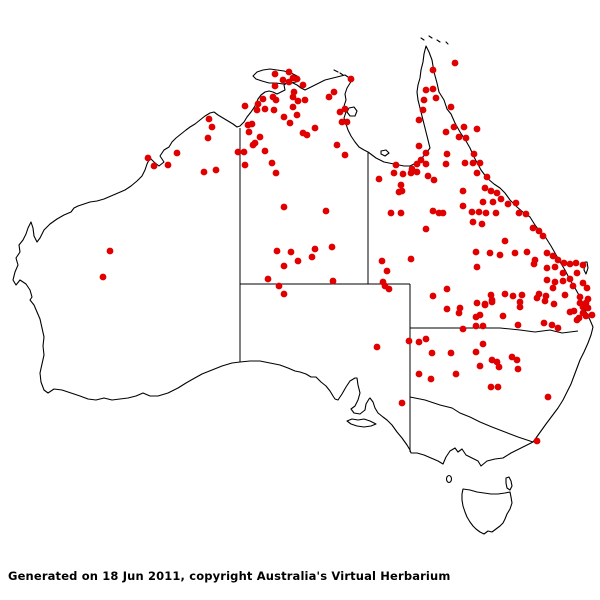  Describe the element at coordinates (352, 111) in the screenshot. I see `groote-eylandt-outline` at that location.